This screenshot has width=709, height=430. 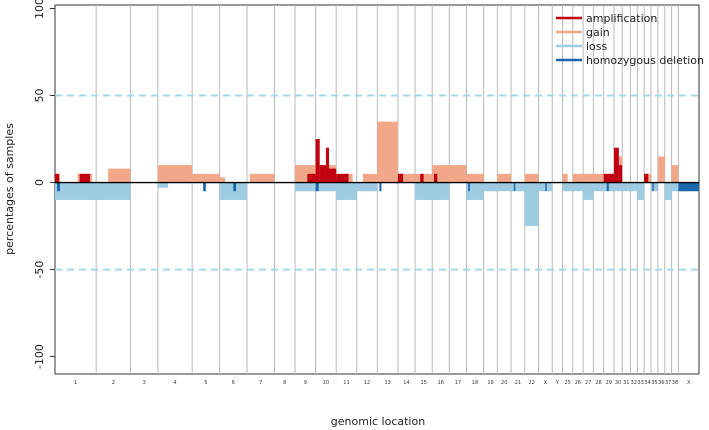 I want to click on chromosome-label: 31, so click(x=626, y=383).